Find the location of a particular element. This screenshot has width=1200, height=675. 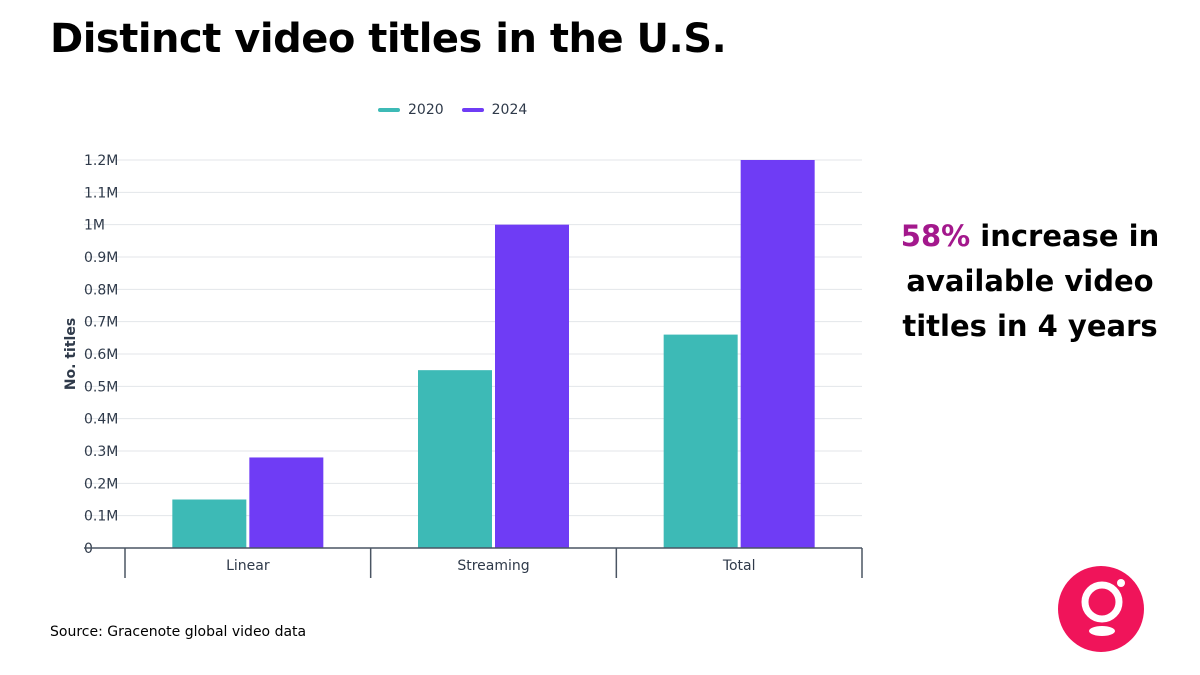

bar-linear-2020 is located at coordinates (209, 523).